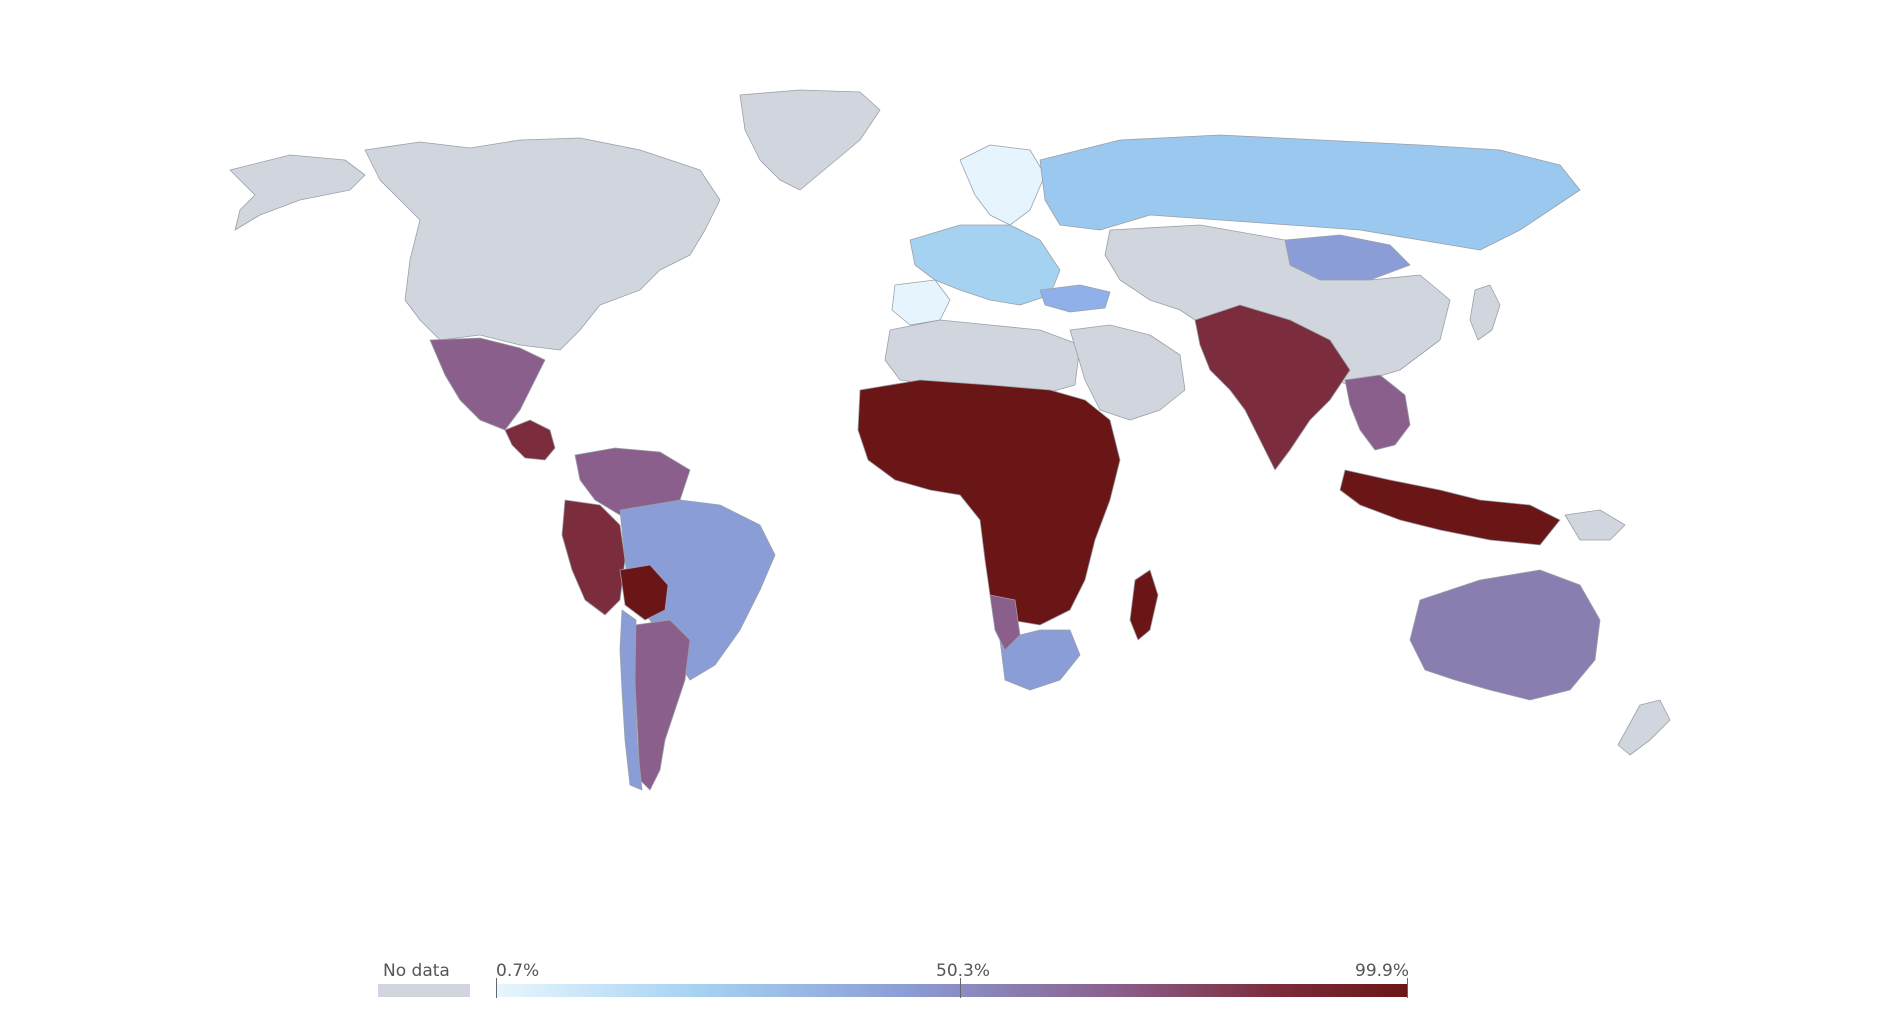 The width and height of the screenshot is (1882, 1015). What do you see at coordinates (530, 440) in the screenshot?
I see `country-central-america` at bounding box center [530, 440].